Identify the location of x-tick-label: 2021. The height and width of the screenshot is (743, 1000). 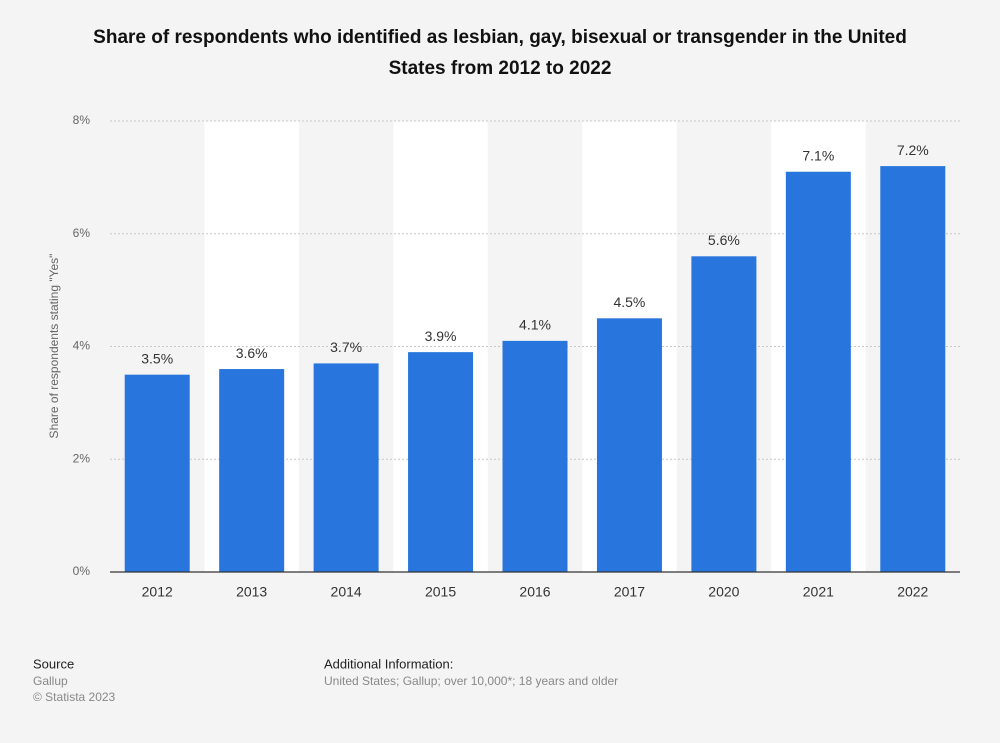
(818, 592).